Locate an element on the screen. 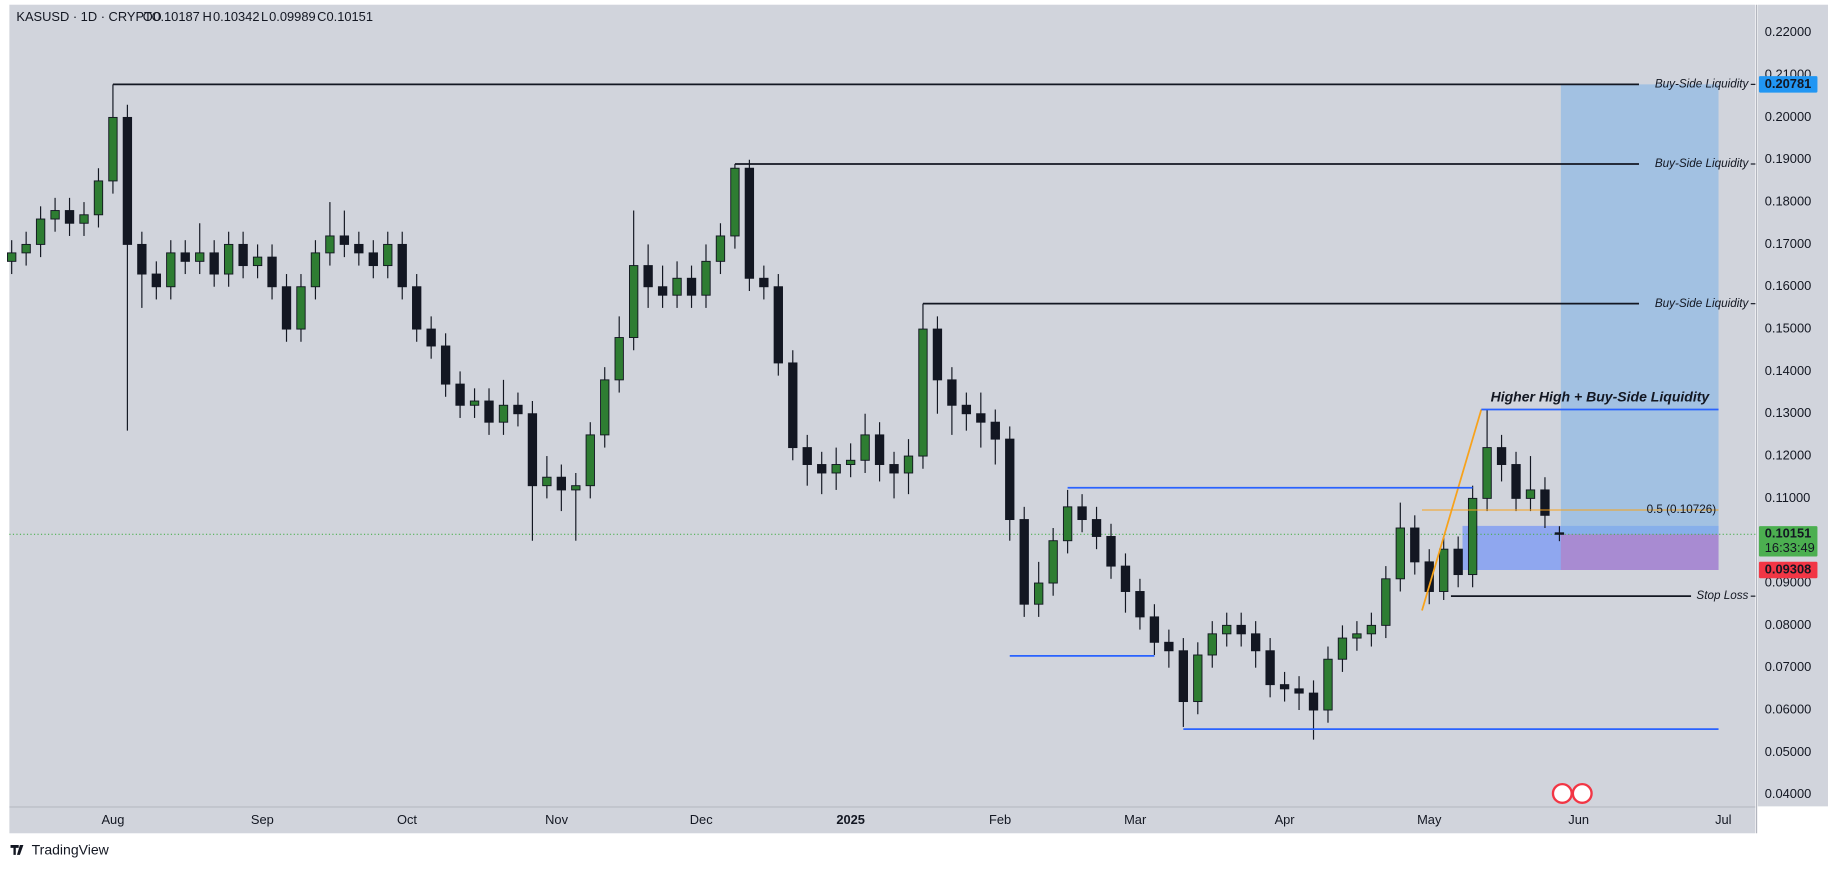 The image size is (1835, 869). price-axis is located at coordinates (1792, 405).